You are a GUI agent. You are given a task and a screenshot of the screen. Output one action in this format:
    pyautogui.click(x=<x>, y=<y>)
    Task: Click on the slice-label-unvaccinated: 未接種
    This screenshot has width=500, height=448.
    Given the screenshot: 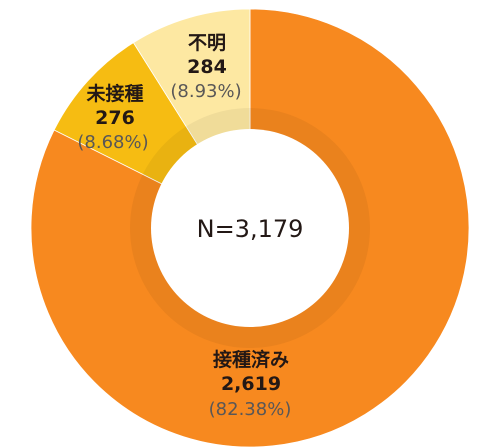 What is the action you would take?
    pyautogui.click(x=114, y=93)
    